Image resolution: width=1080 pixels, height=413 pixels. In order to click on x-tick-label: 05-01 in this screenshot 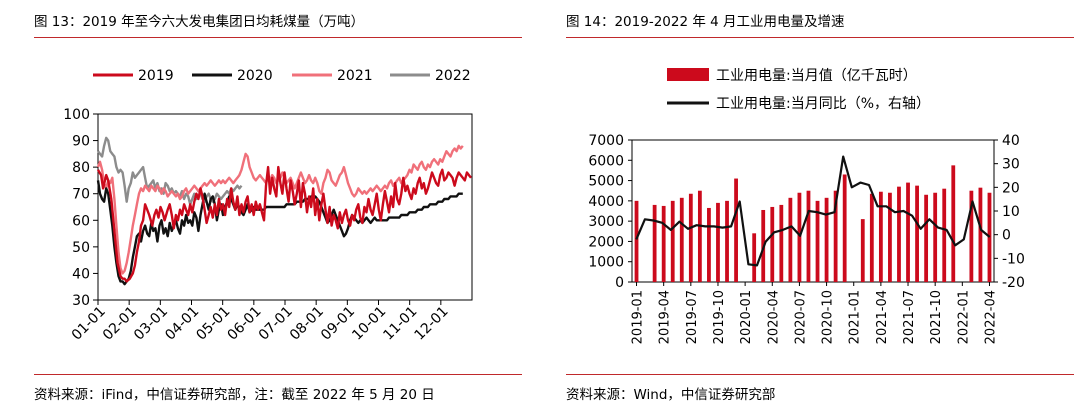, I will do `click(213, 324)`.